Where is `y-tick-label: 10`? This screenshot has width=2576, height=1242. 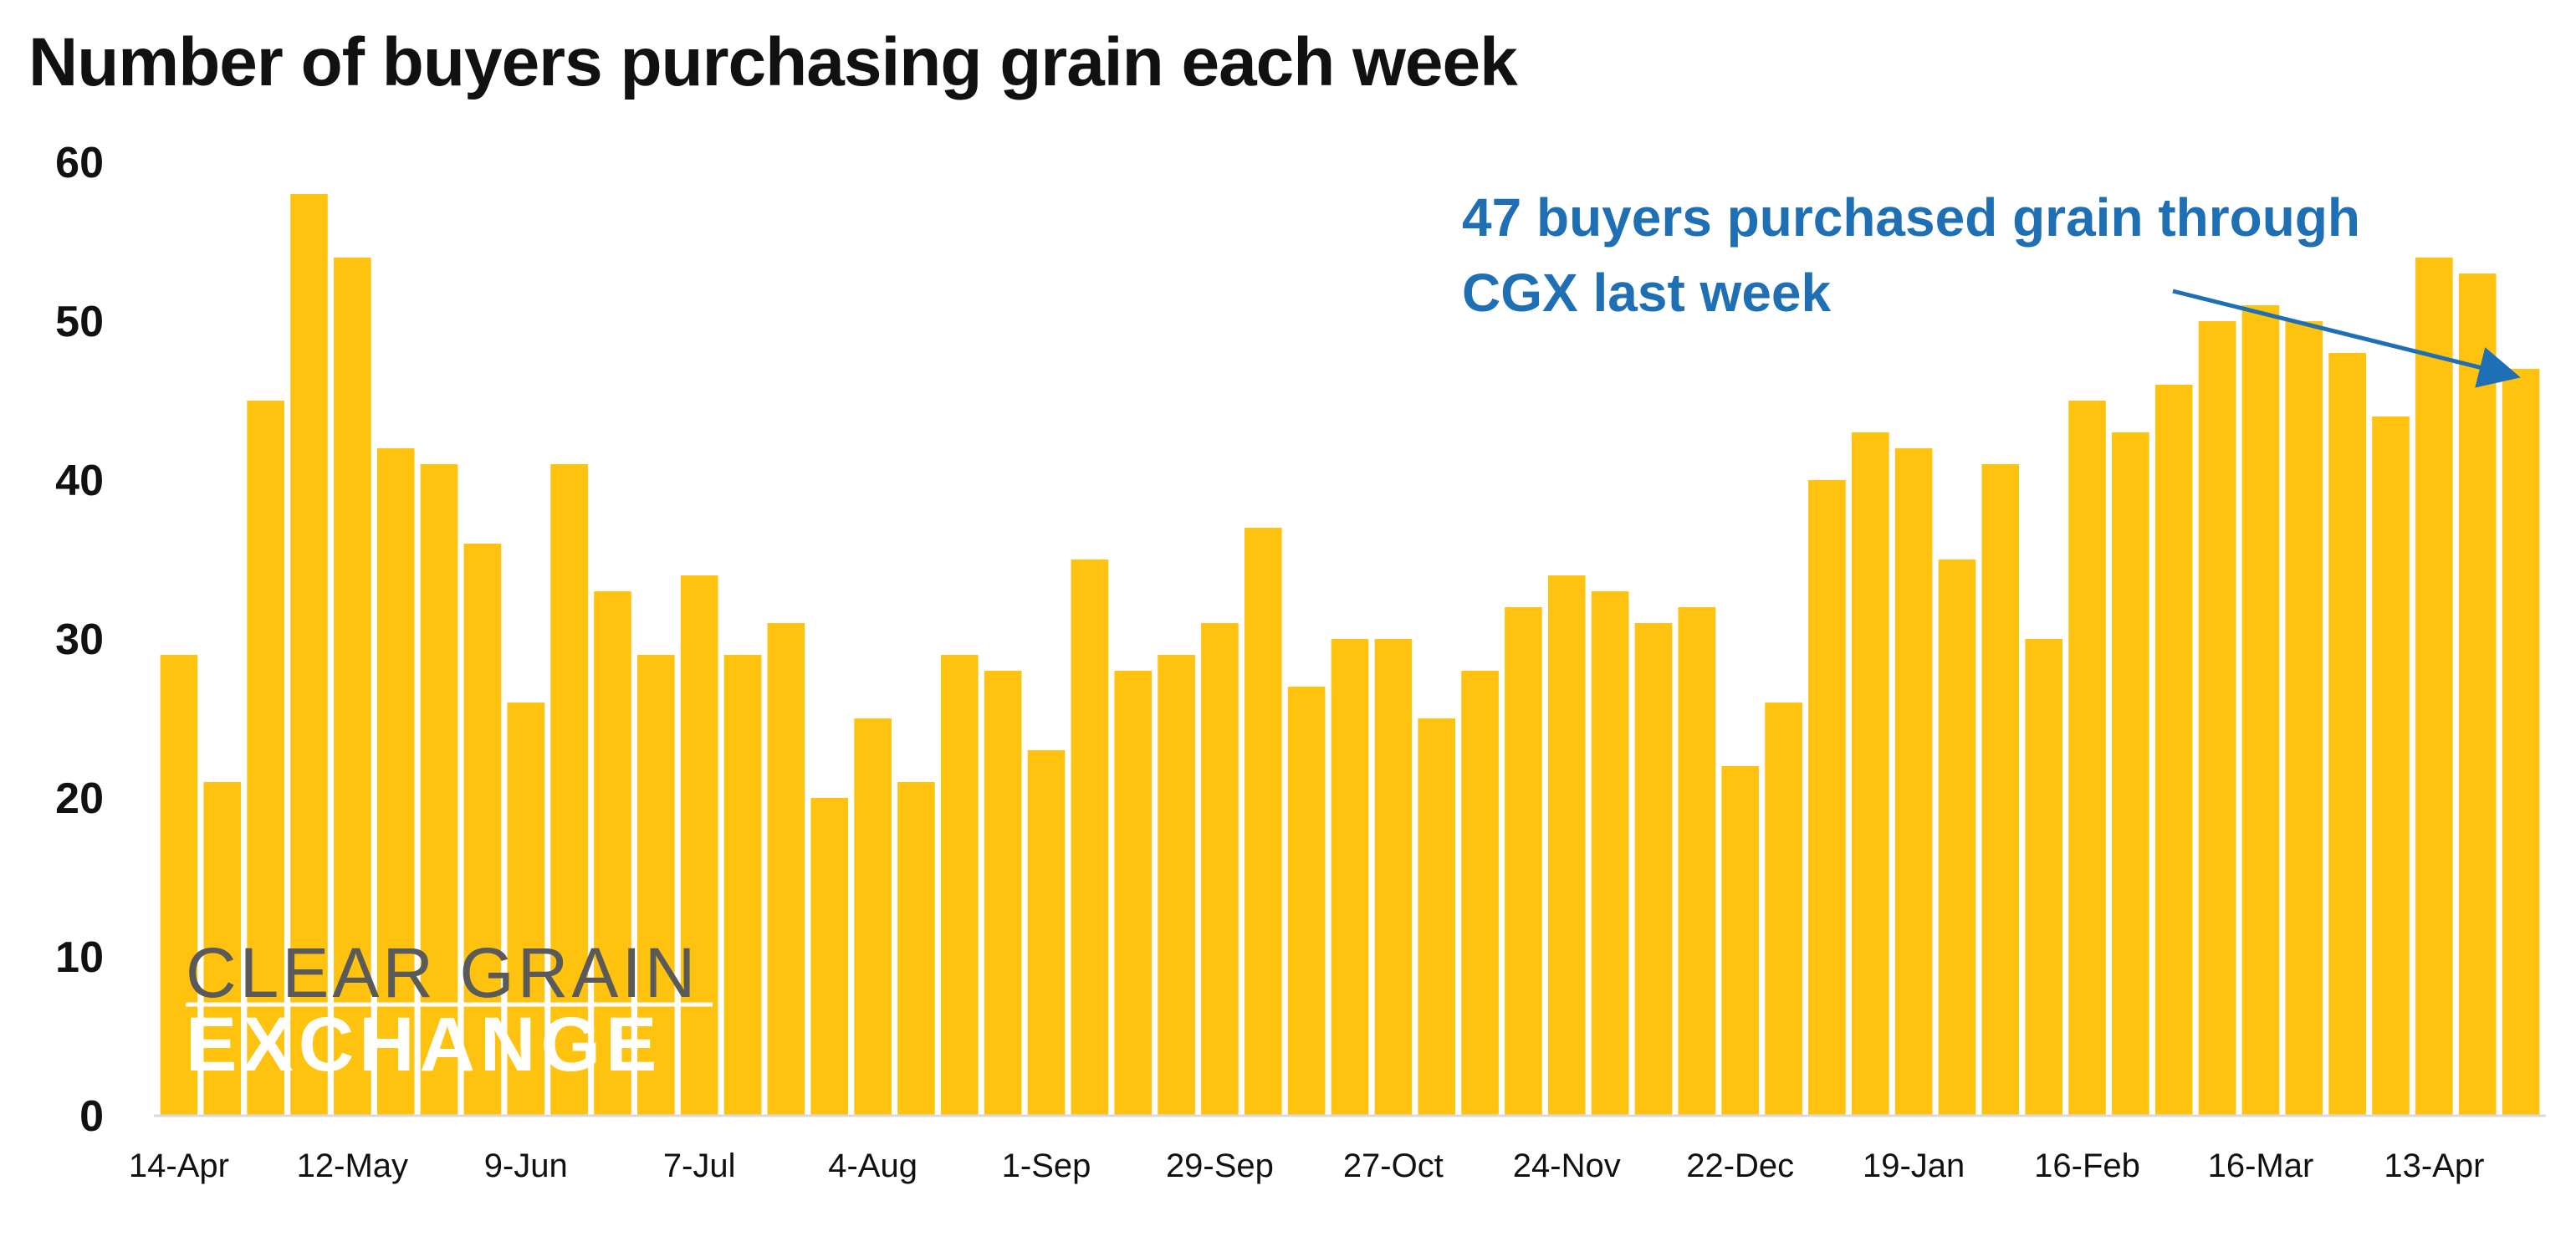
y-tick-label: 10 is located at coordinates (79, 957).